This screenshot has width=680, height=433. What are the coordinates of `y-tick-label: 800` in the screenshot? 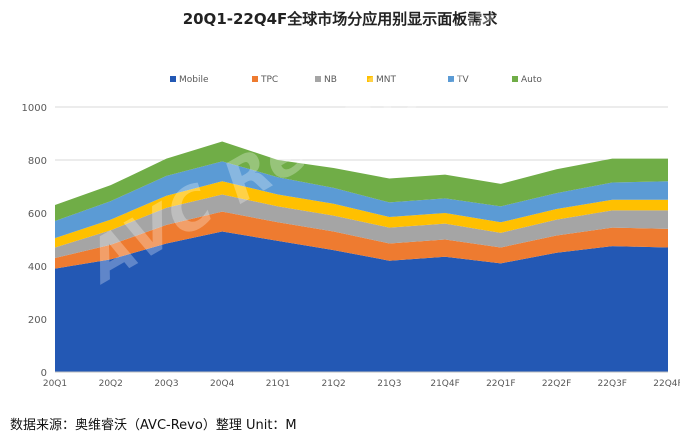 It's located at (37, 161).